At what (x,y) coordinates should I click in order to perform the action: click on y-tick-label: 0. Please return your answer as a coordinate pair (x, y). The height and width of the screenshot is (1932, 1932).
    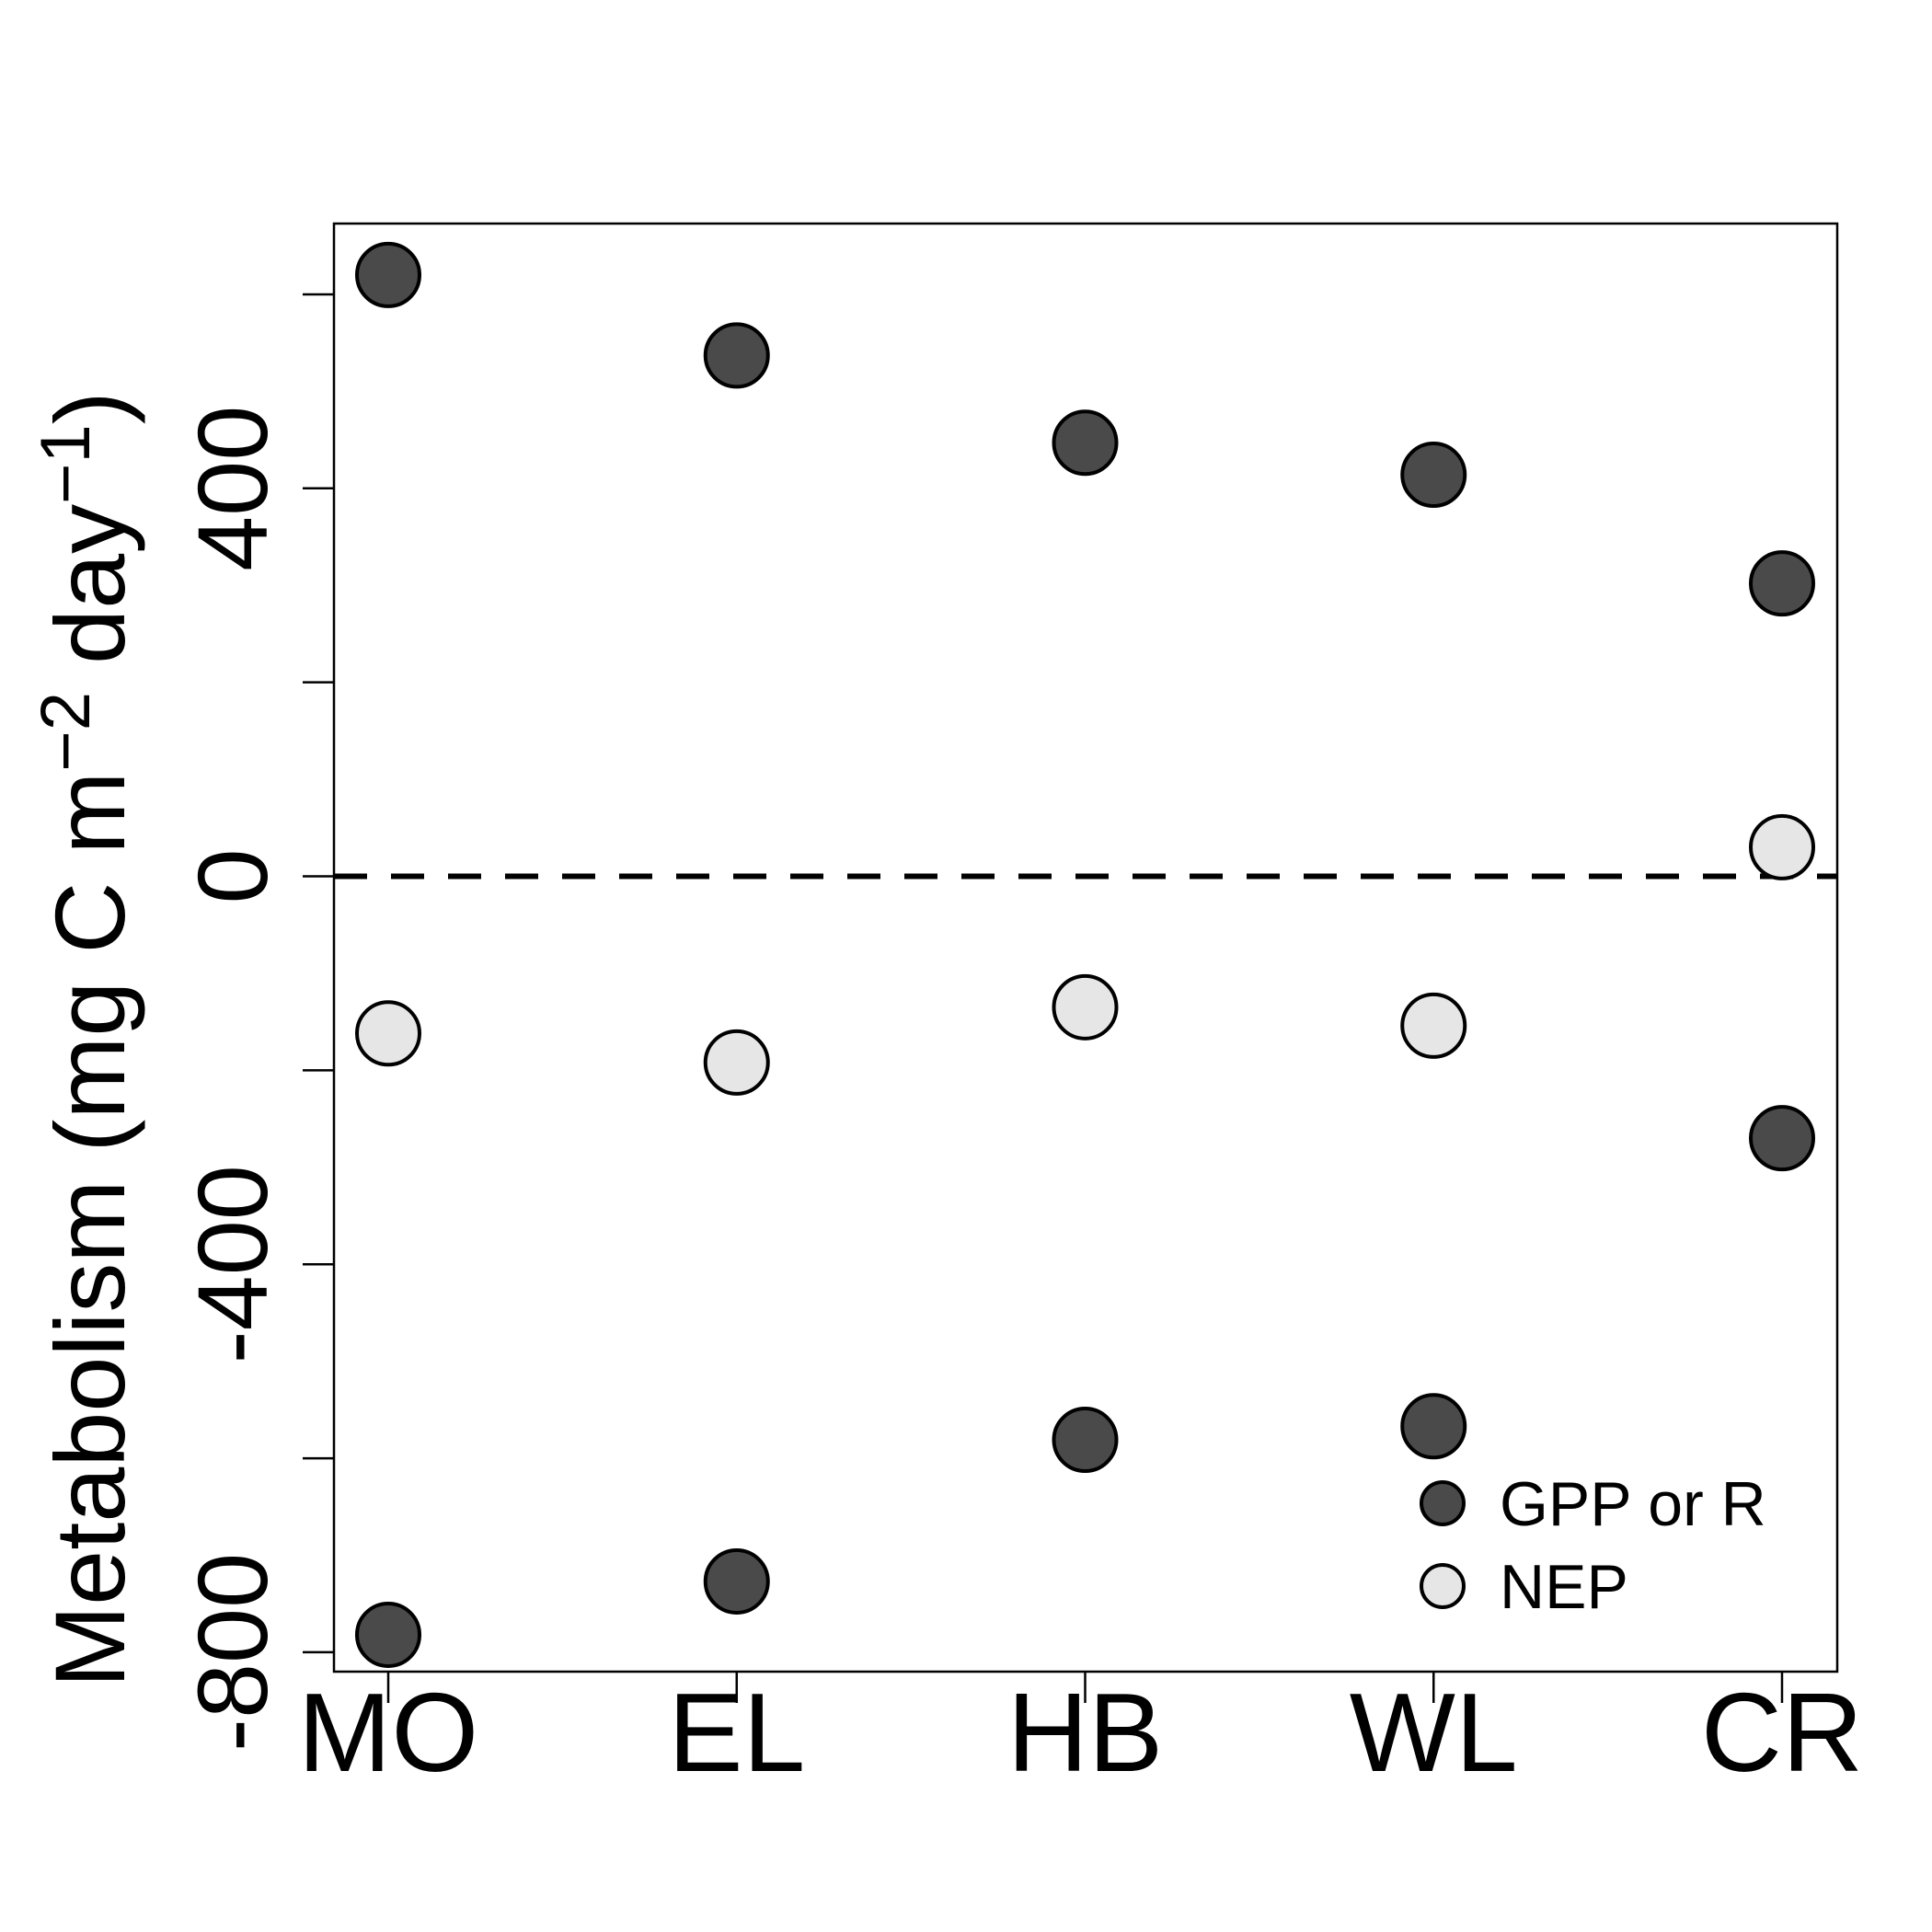
    Looking at the image, I should click on (232, 875).